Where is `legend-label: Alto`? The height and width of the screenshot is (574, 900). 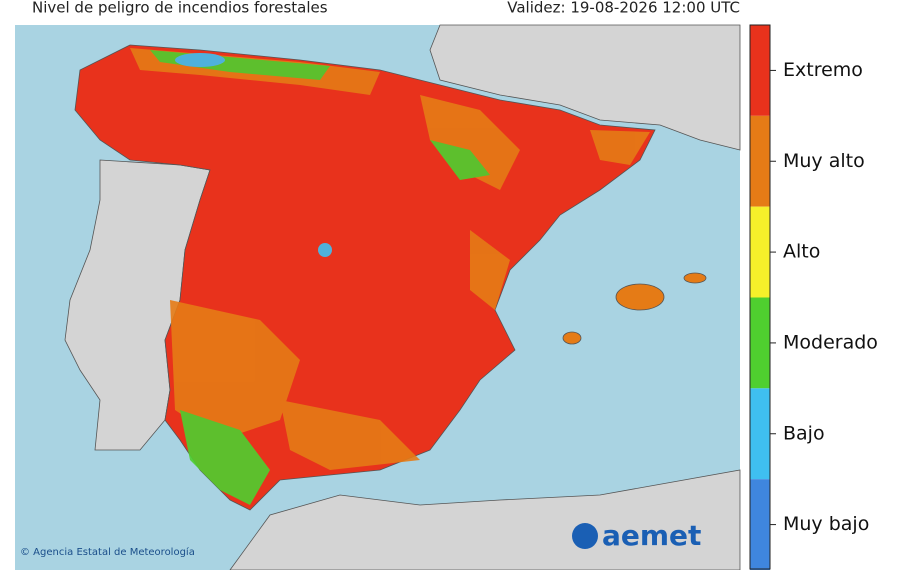
legend-label: Alto is located at coordinates (801, 252).